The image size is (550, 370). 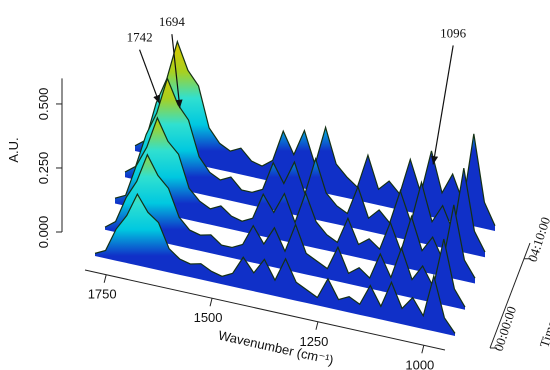 What do you see at coordinates (265, 310) in the screenshot?
I see `x-axis-line` at bounding box center [265, 310].